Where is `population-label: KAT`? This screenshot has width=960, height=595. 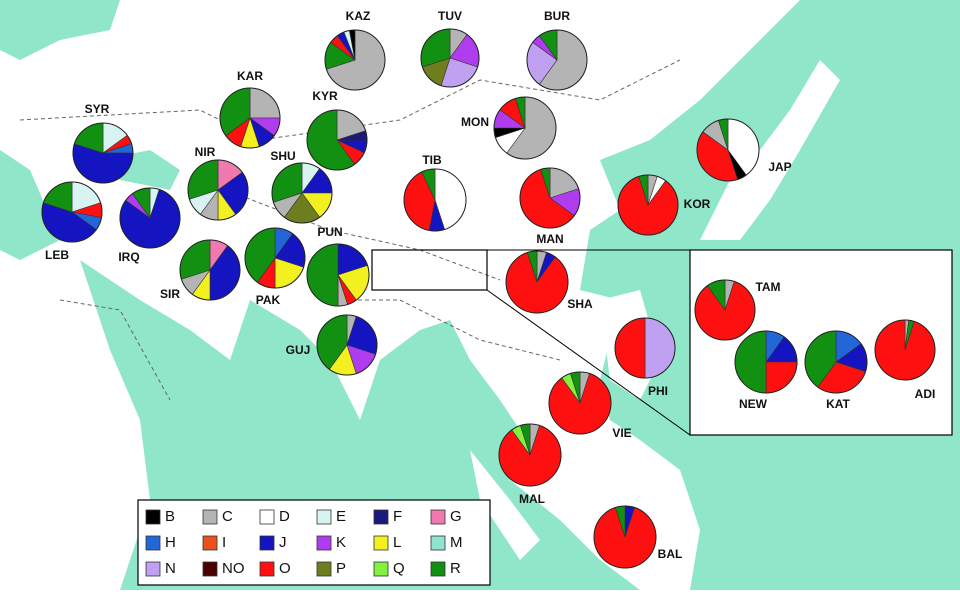 population-label: KAT is located at coordinates (838, 404).